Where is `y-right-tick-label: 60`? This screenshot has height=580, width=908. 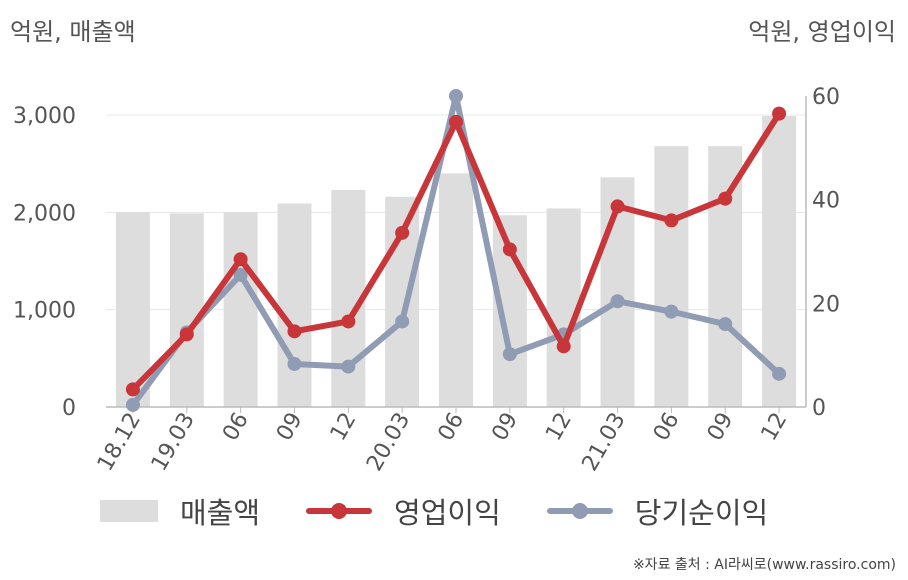 y-right-tick-label: 60 is located at coordinates (826, 97).